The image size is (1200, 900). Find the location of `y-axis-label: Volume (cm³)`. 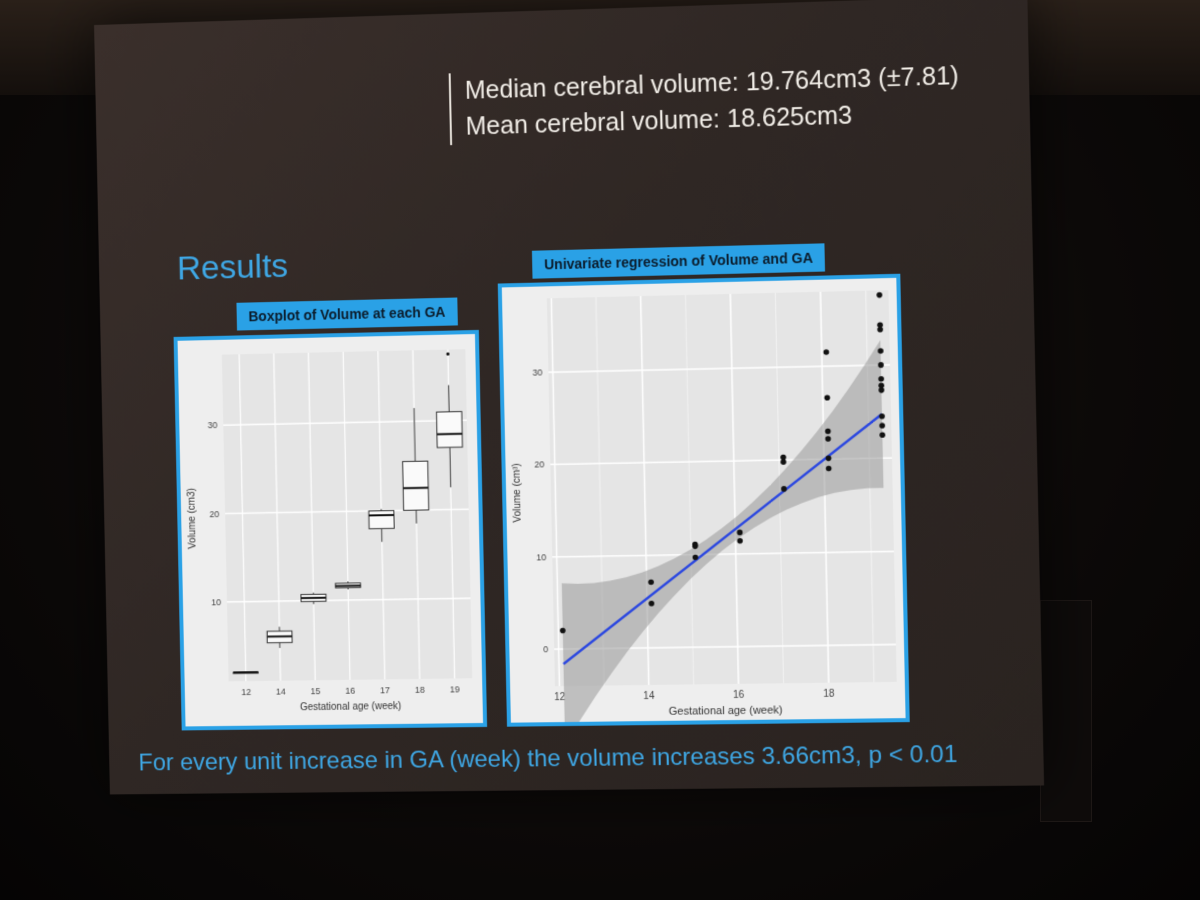

y-axis-label: Volume (cm³) is located at coordinates (517, 492).